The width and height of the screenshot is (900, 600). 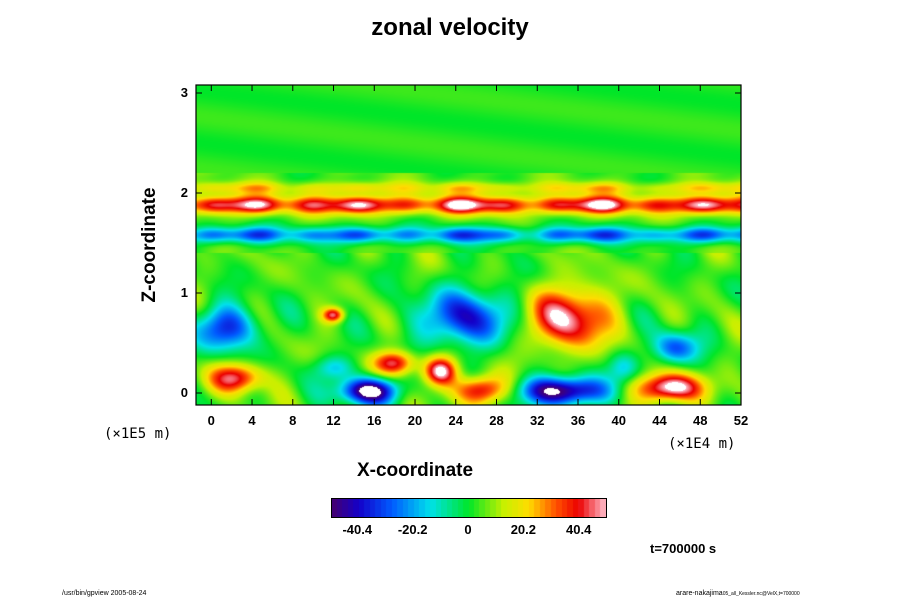 I want to click on x-tick-label: 36, so click(x=578, y=420).